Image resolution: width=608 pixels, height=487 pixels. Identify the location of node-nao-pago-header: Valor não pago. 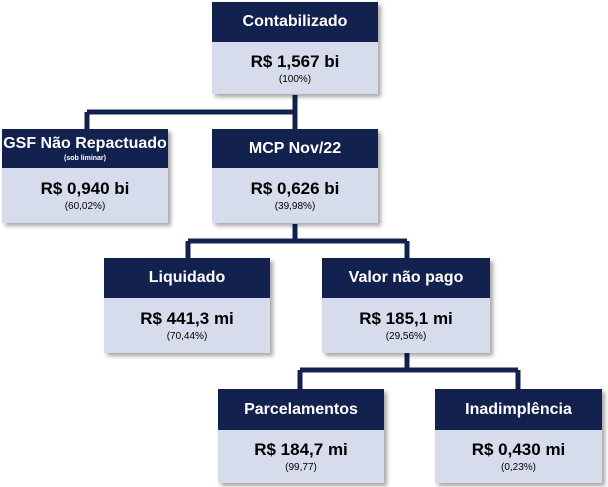
(406, 278).